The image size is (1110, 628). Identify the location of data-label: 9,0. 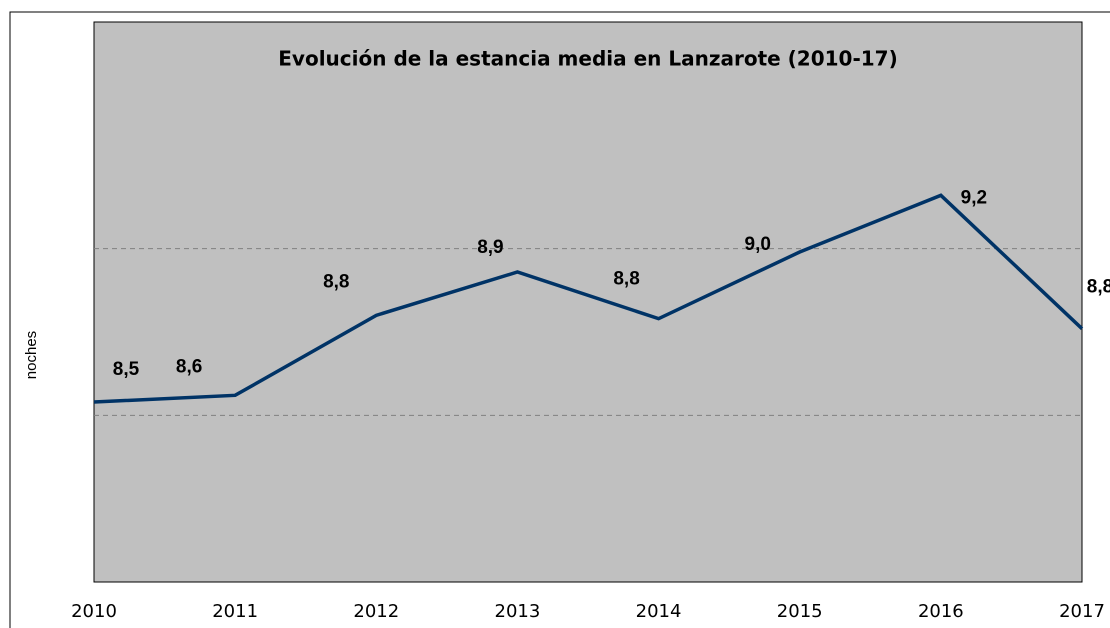
(758, 244).